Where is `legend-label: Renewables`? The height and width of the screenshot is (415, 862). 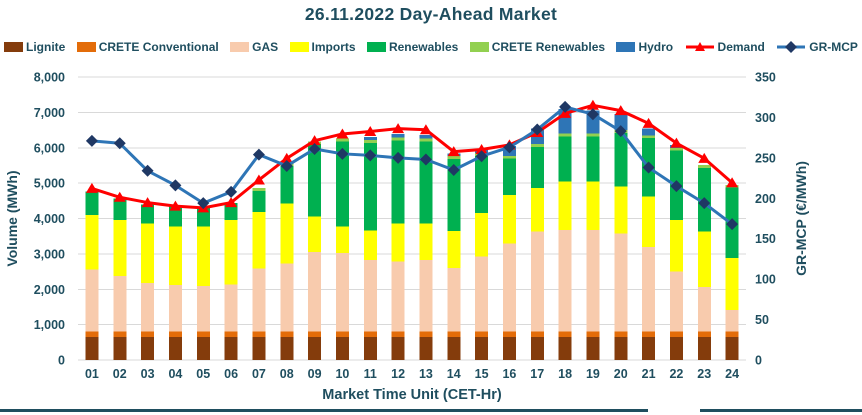
legend-label: Renewables is located at coordinates (423, 47).